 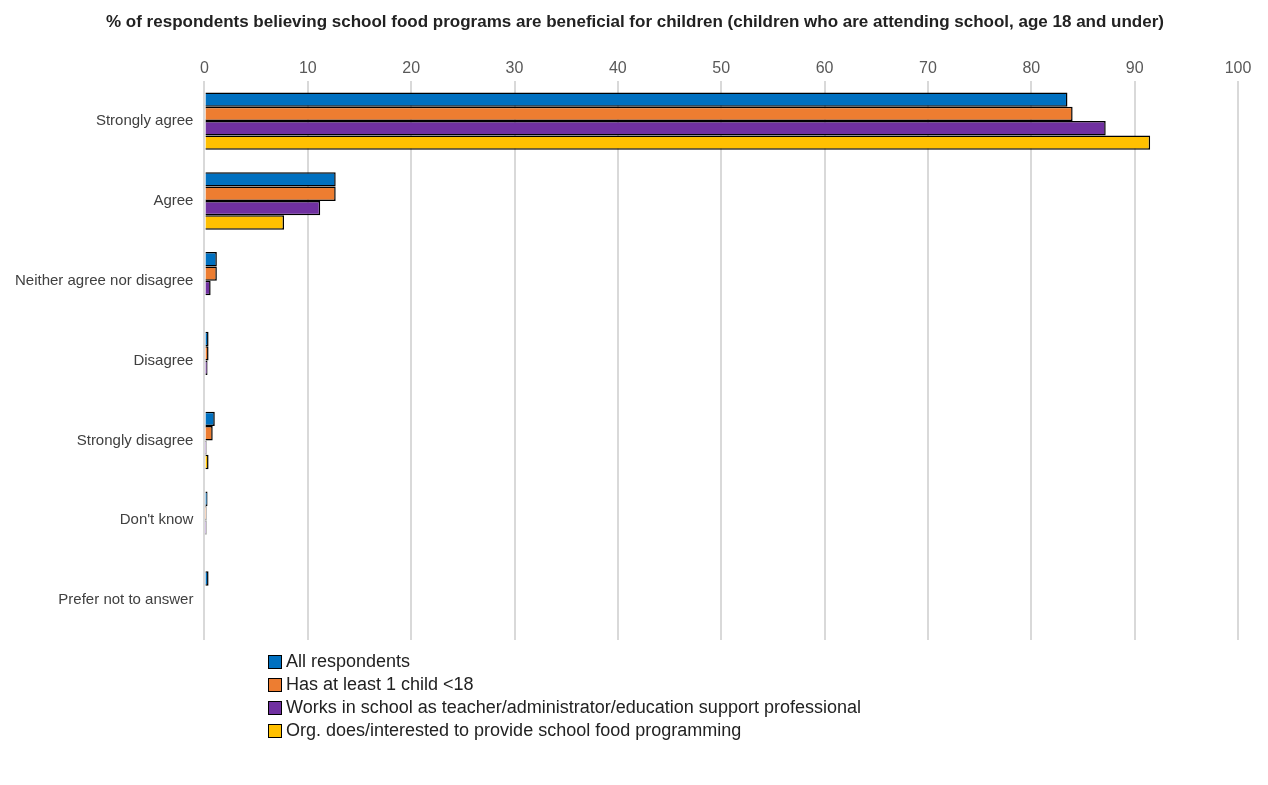 I want to click on chart-title: % of respondents believing school food programs are beneficial for children (children who are attending school, age 18 and under), so click(x=635, y=22).